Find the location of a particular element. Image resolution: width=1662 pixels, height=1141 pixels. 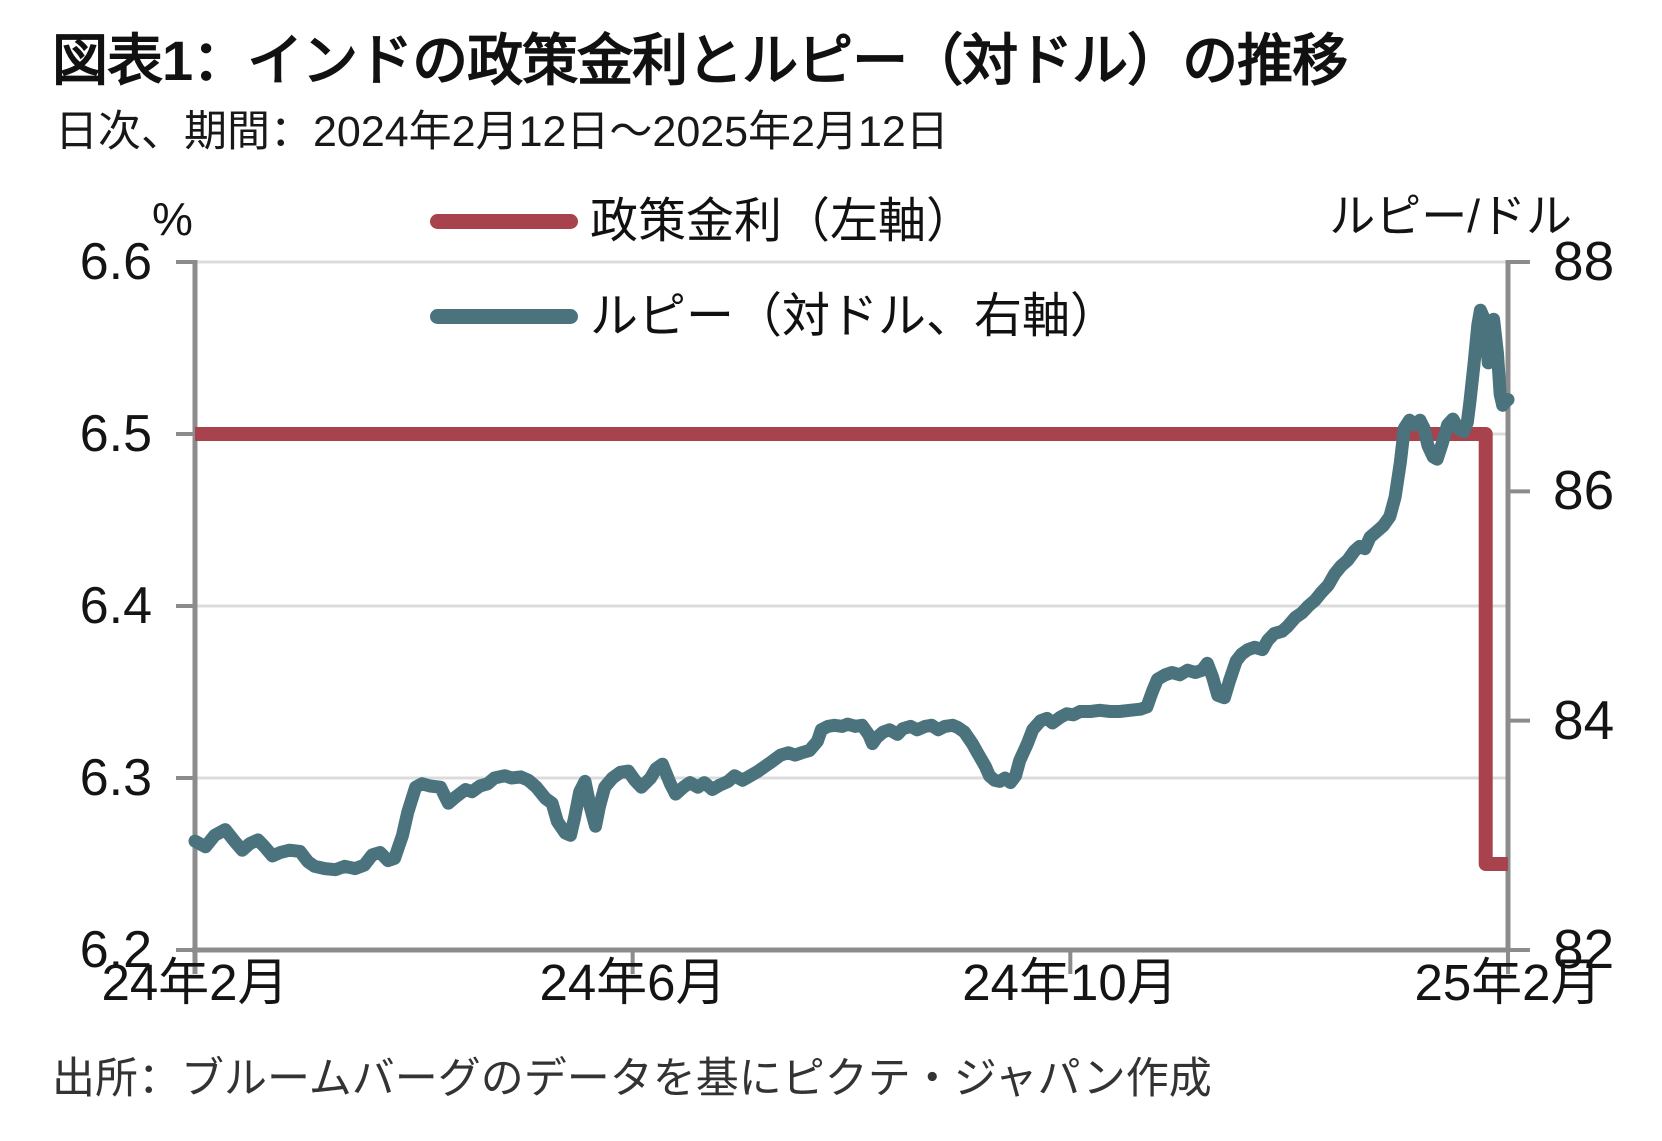

left-axis-tick-label: 6.3 is located at coordinates (115, 778).